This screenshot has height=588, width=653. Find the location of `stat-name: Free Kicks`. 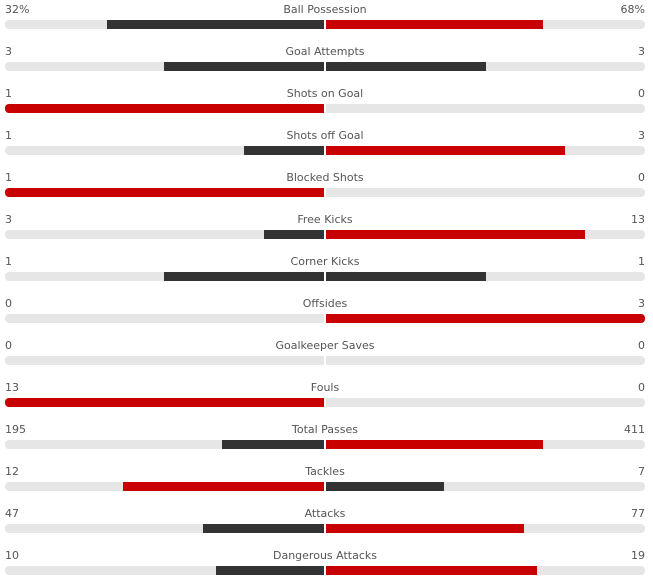

stat-name: Free Kicks is located at coordinates (325, 219).